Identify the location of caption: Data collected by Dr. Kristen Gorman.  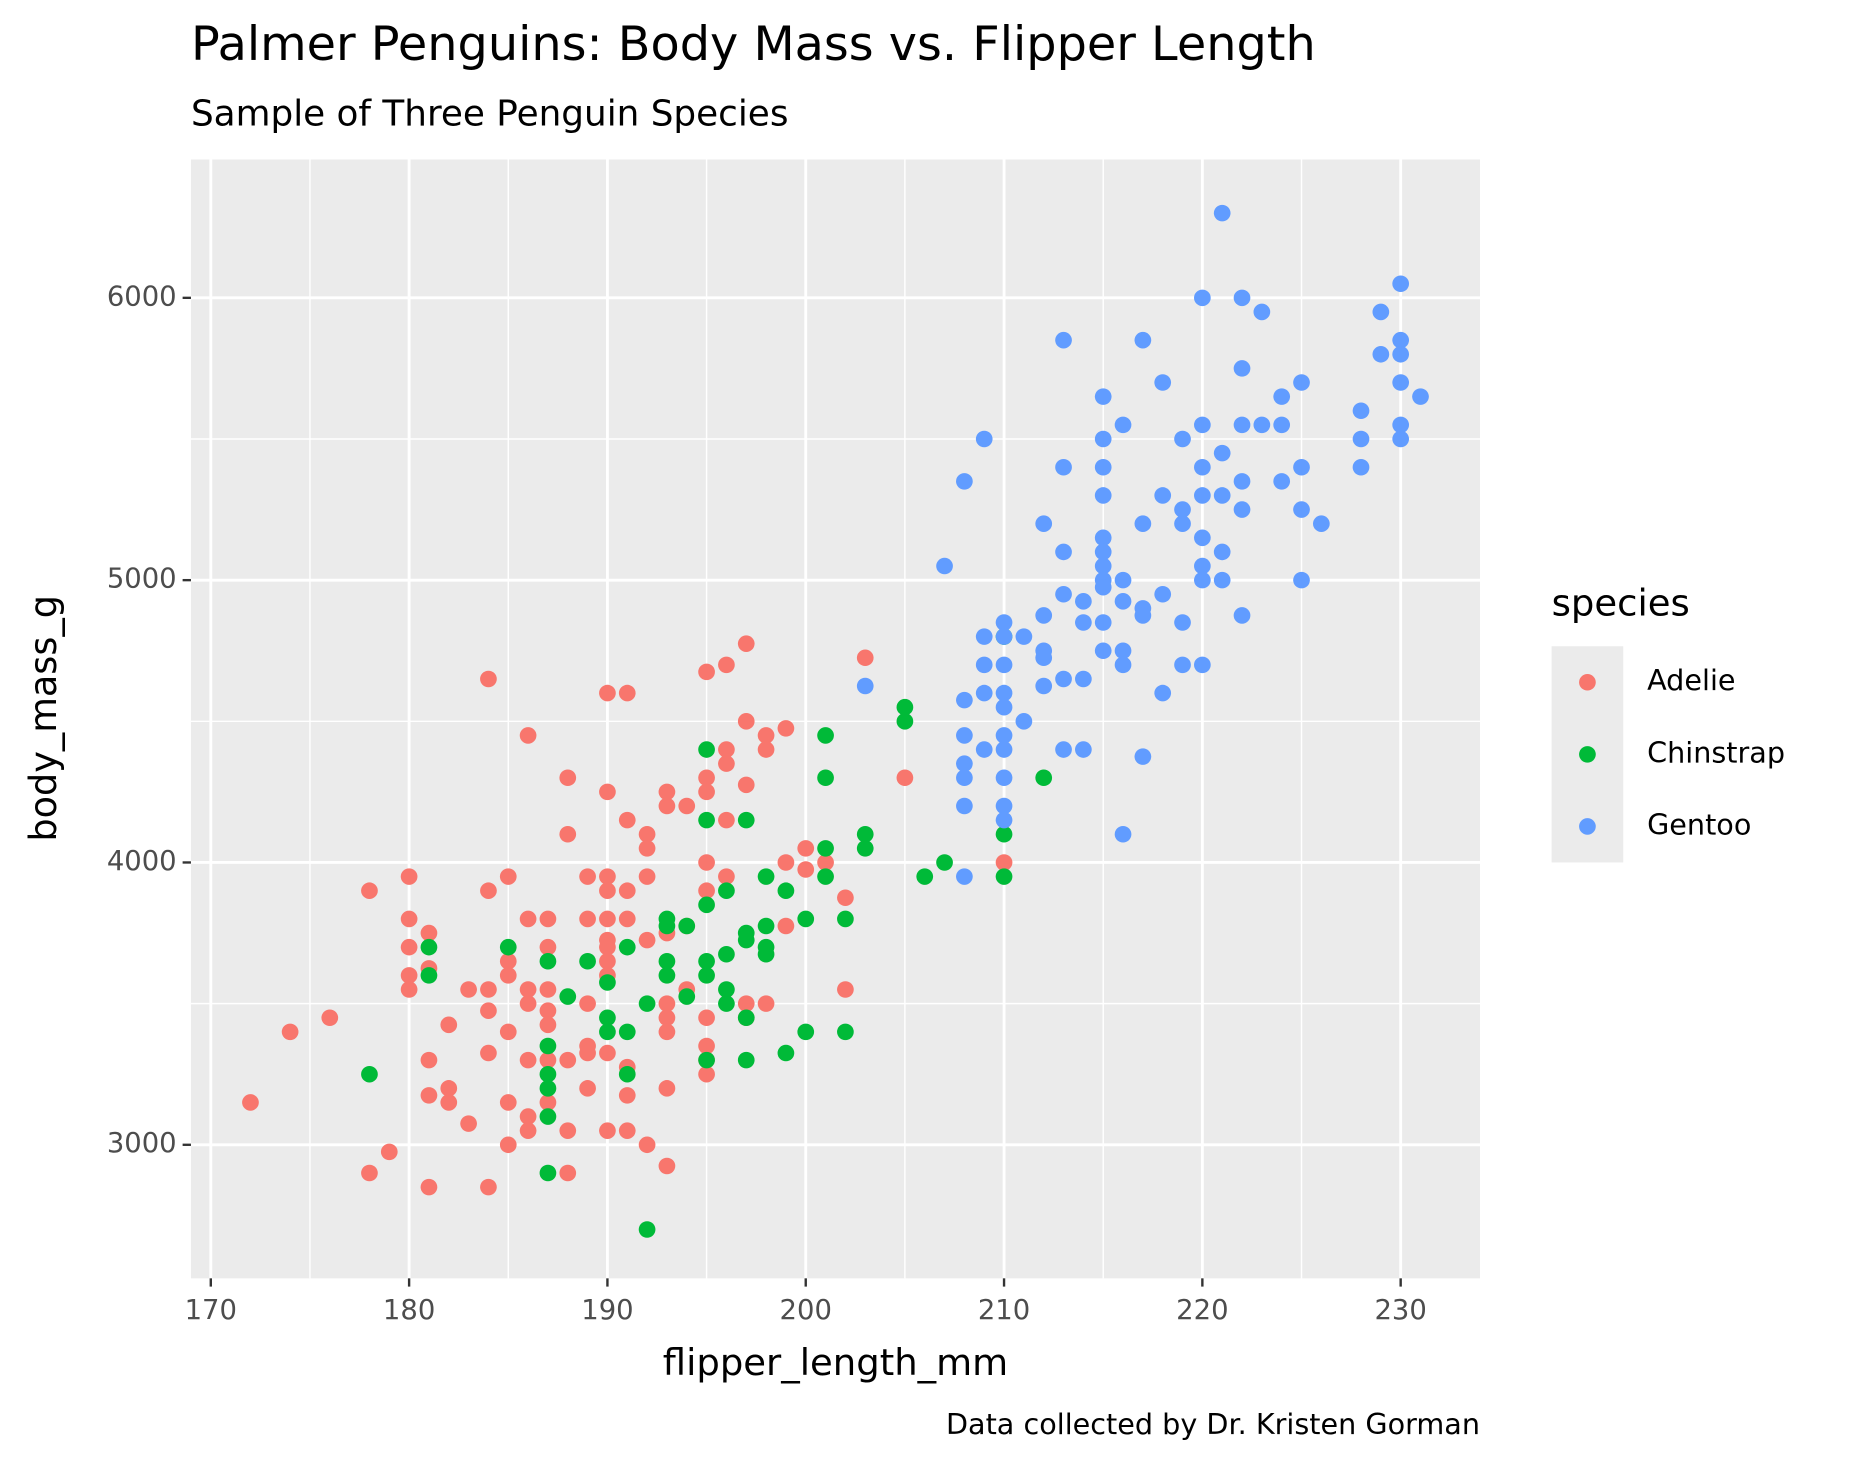
(1213, 1424).